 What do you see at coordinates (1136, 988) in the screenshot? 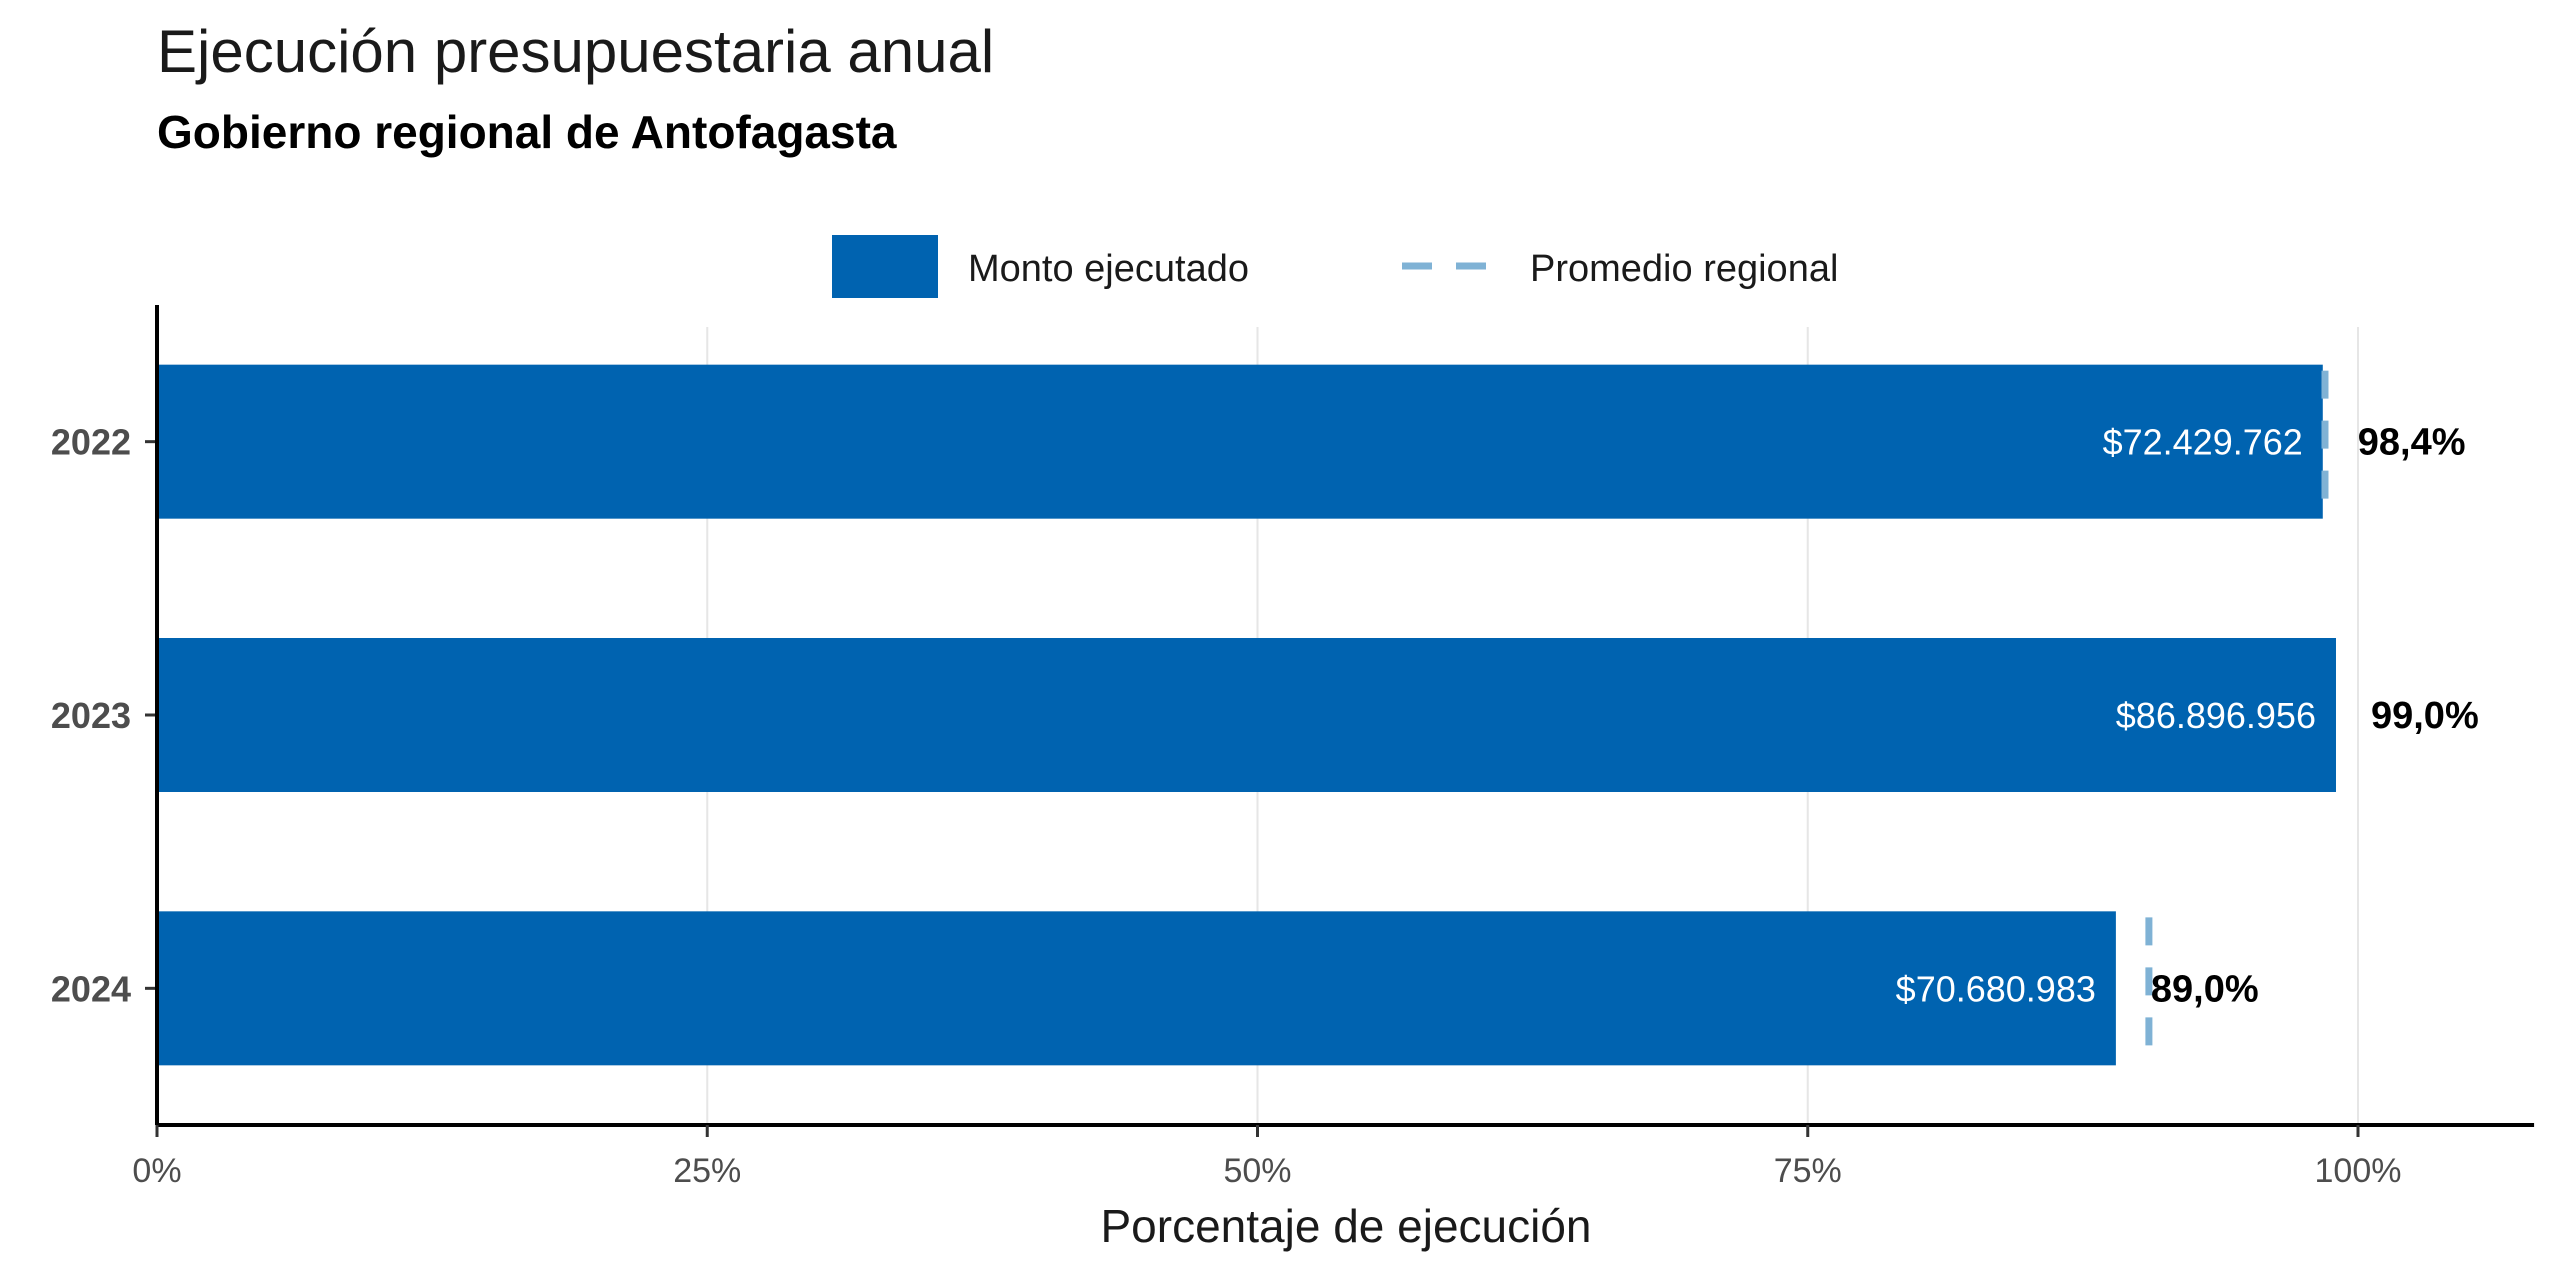
I see `bar-2024` at bounding box center [1136, 988].